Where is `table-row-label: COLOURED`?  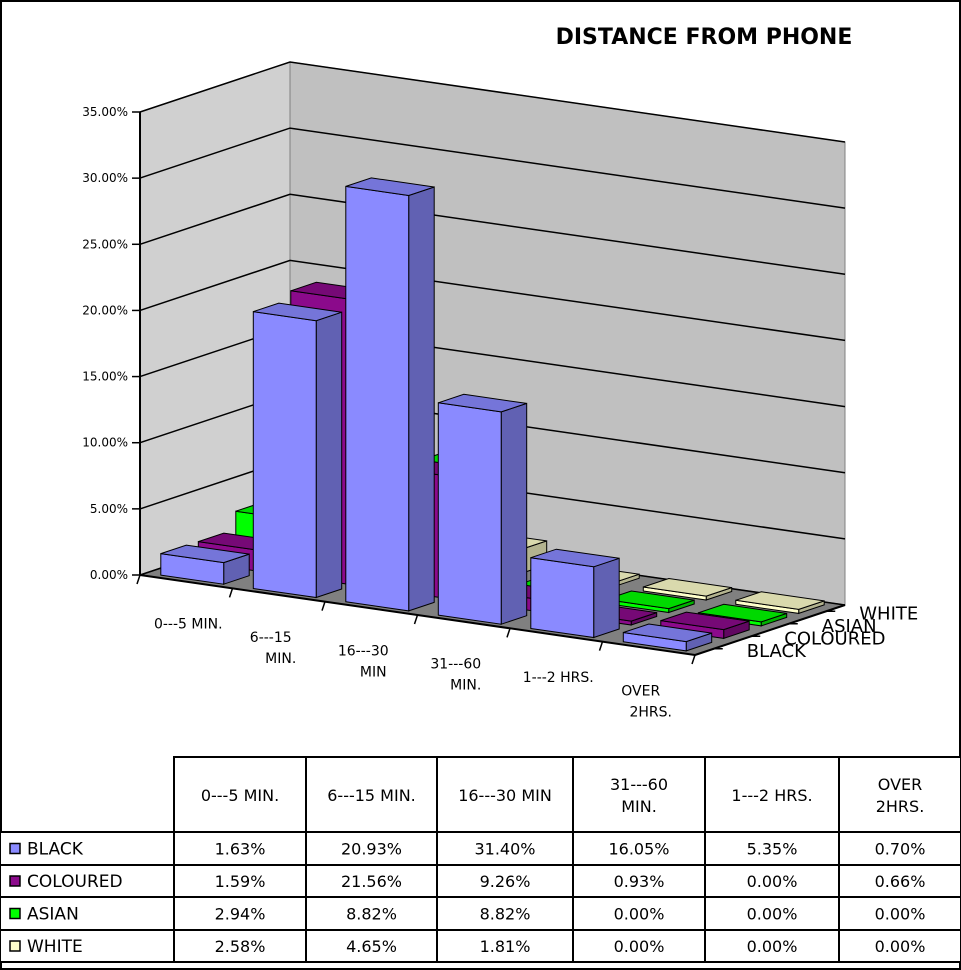
table-row-label: COLOURED is located at coordinates (75, 882).